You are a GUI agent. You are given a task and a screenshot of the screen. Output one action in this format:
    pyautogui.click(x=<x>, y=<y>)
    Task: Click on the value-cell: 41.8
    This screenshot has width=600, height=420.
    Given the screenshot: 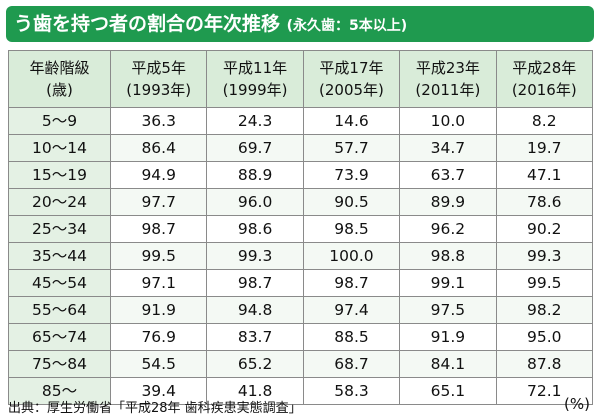 What is the action you would take?
    pyautogui.click(x=255, y=391)
    